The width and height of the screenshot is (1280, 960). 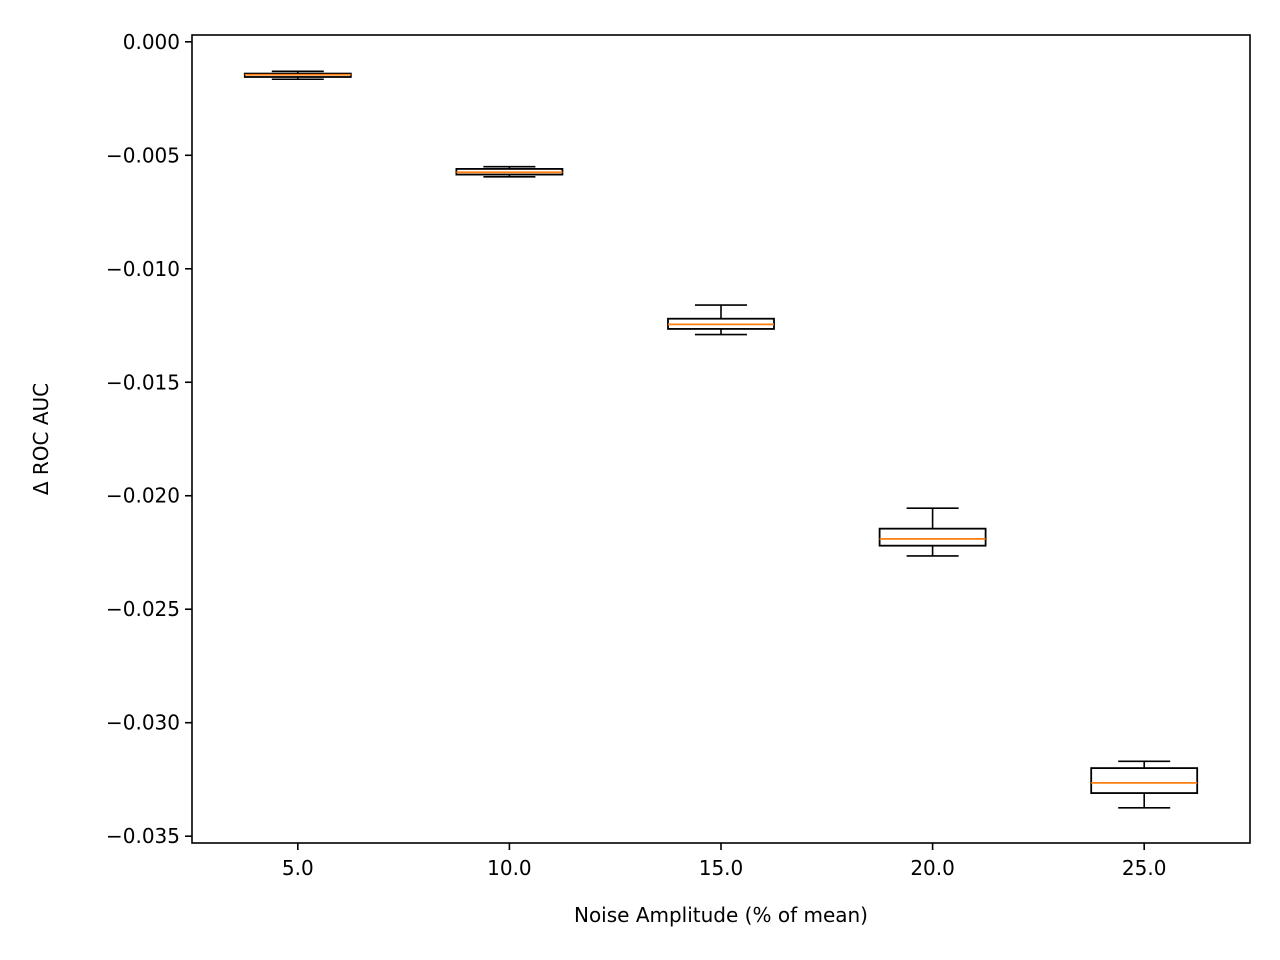 I want to click on y-tick-label: −0.015, so click(x=143, y=382).